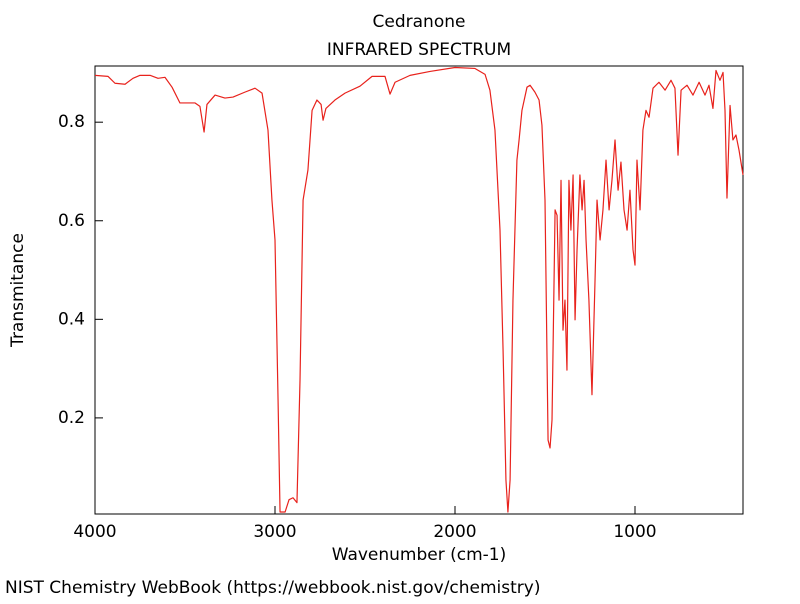 This screenshot has height=604, width=800. What do you see at coordinates (274, 532) in the screenshot?
I see `x-tick-label: 3000` at bounding box center [274, 532].